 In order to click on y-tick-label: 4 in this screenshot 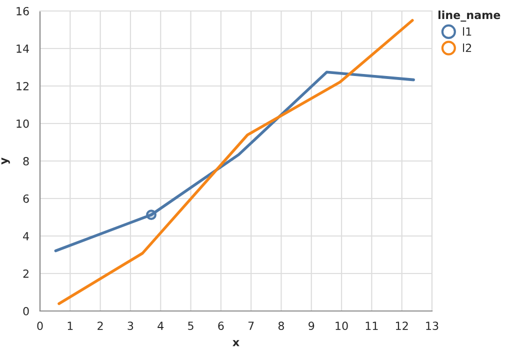, I will do `click(26, 236)`.